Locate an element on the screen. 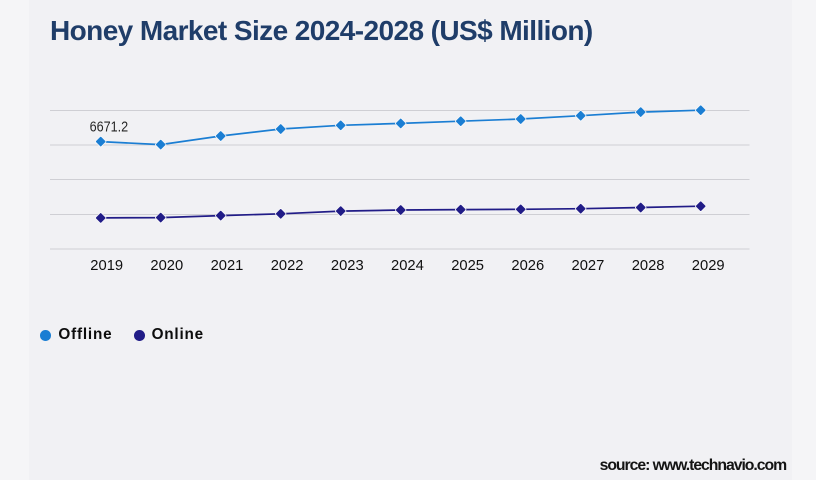  svg-text: 2024 is located at coordinates (407, 266).